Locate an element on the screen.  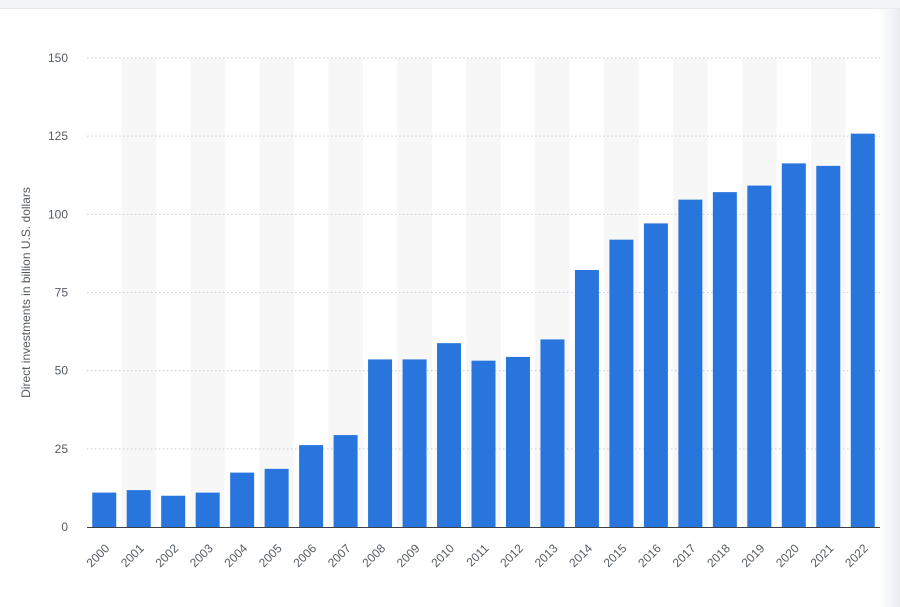
x-tick-label: 2019 is located at coordinates (753, 555).